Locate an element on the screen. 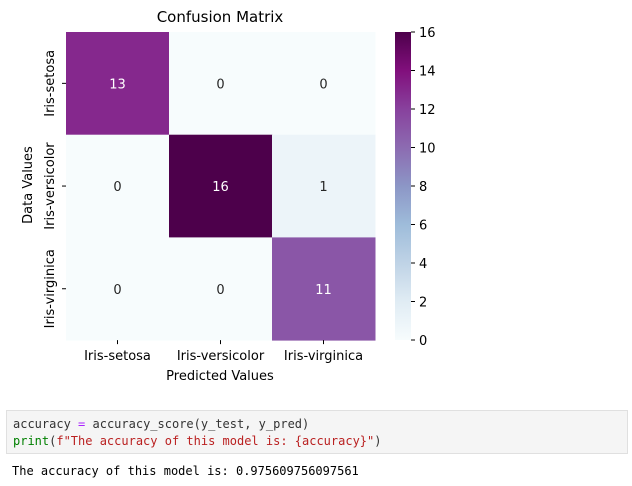 Image resolution: width=632 pixels, height=486 pixels. x-axis: Iris-setosa Iris-versicolor Iris-virginica is located at coordinates (223, 352).